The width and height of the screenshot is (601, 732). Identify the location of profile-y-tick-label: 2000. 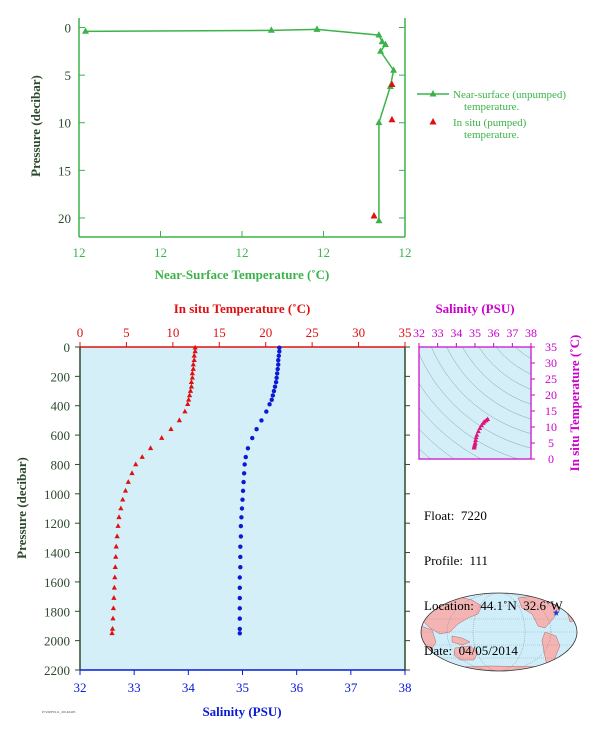
(57, 641).